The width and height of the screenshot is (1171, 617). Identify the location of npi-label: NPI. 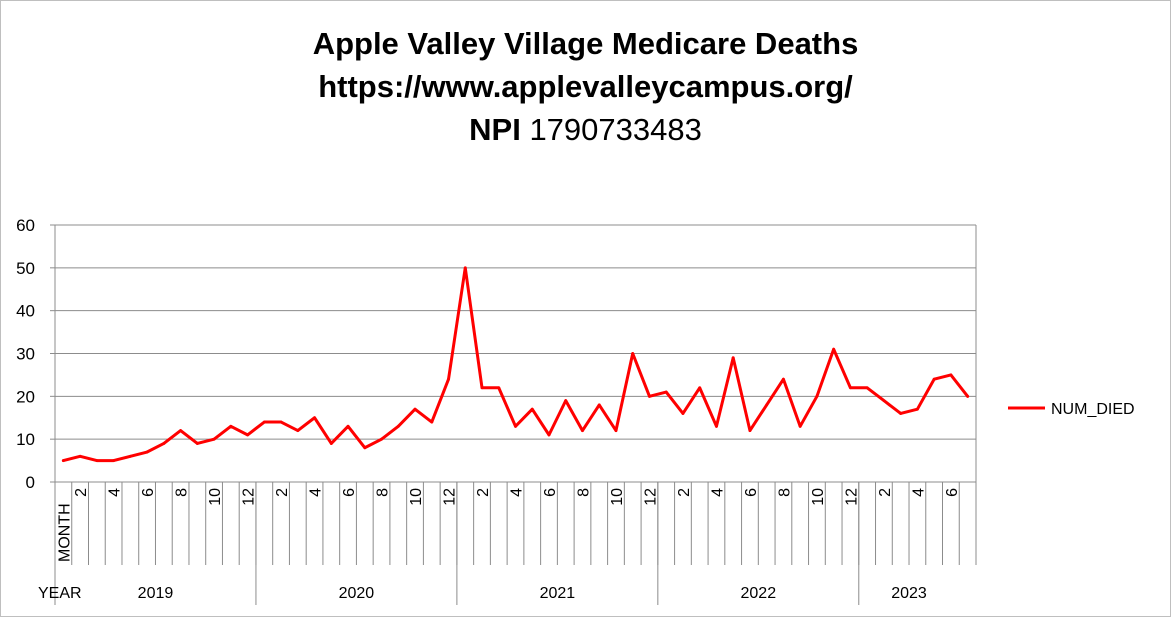
(495, 129).